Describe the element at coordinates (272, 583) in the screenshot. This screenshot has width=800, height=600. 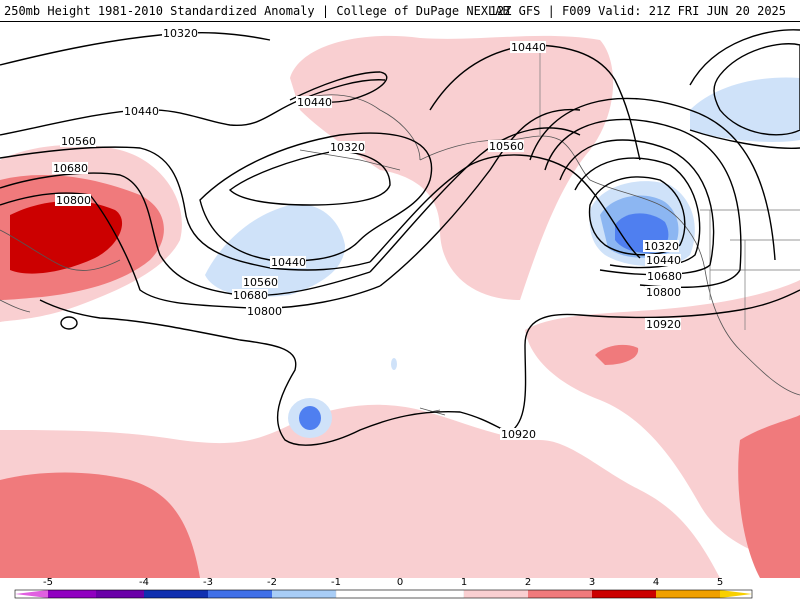
I see `colorbar-tick-neg2: -2` at that location.